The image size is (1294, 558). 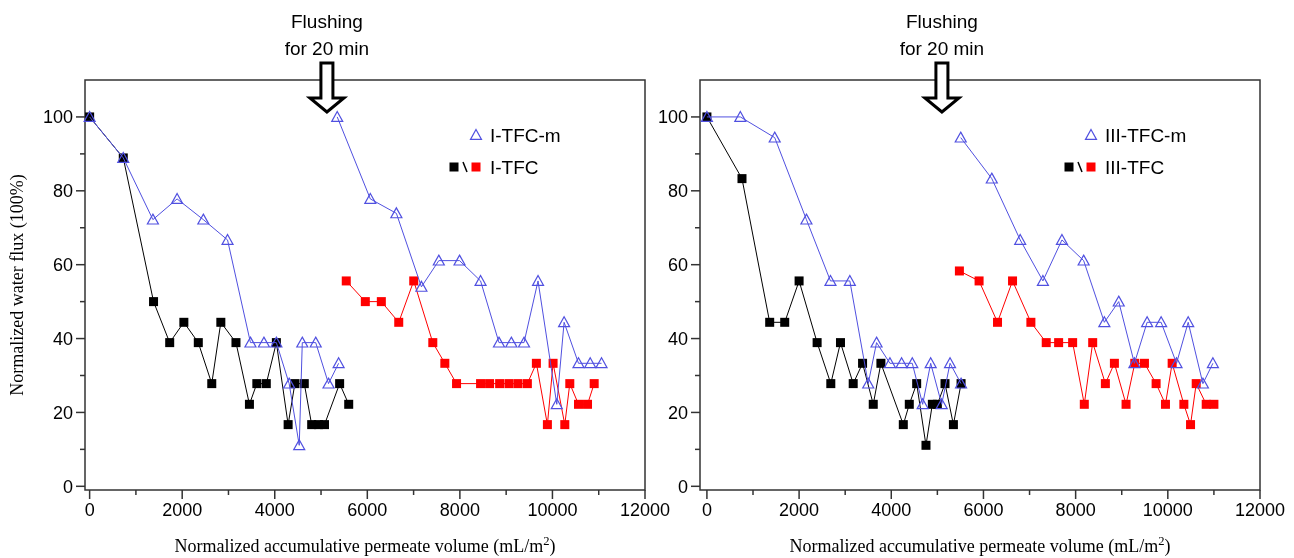 What do you see at coordinates (367, 510) in the screenshot?
I see `x-tick-label: 6000` at bounding box center [367, 510].